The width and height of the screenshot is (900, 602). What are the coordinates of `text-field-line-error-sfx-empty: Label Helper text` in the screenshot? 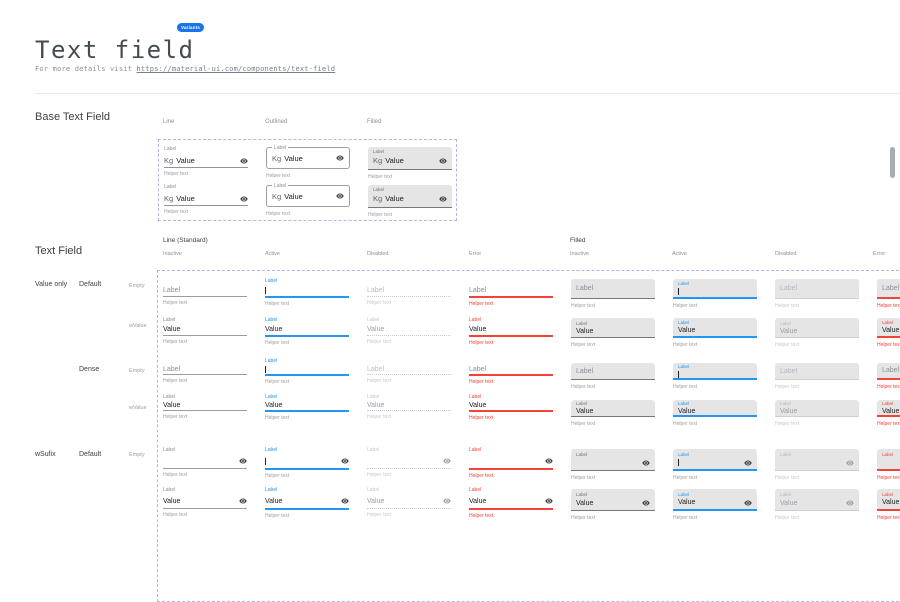 It's located at (511, 462).